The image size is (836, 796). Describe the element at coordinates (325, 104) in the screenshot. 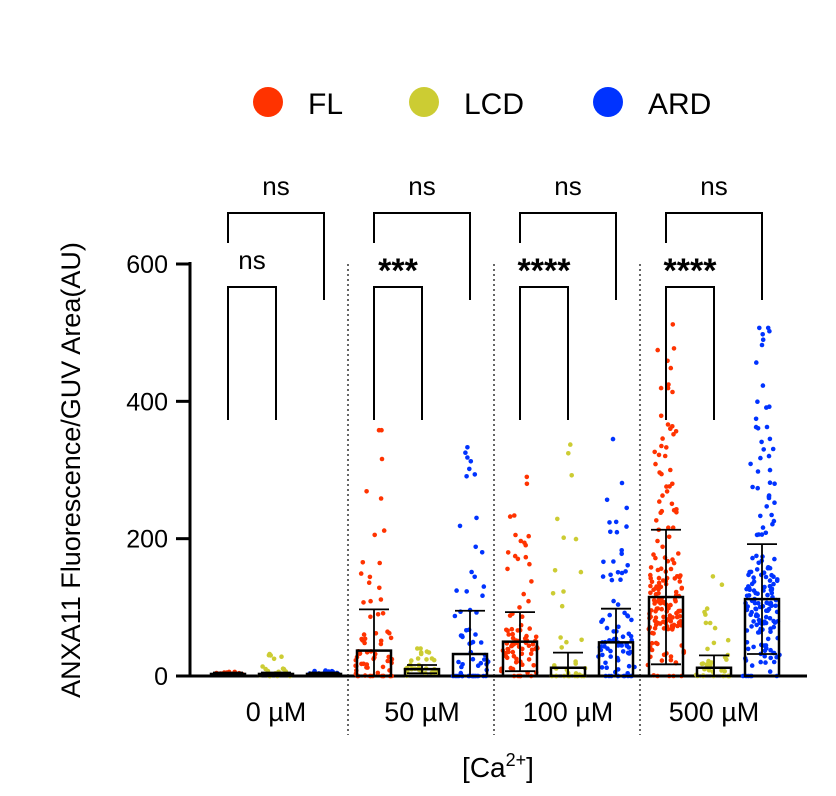

I see `legend-label-fl: FL` at that location.